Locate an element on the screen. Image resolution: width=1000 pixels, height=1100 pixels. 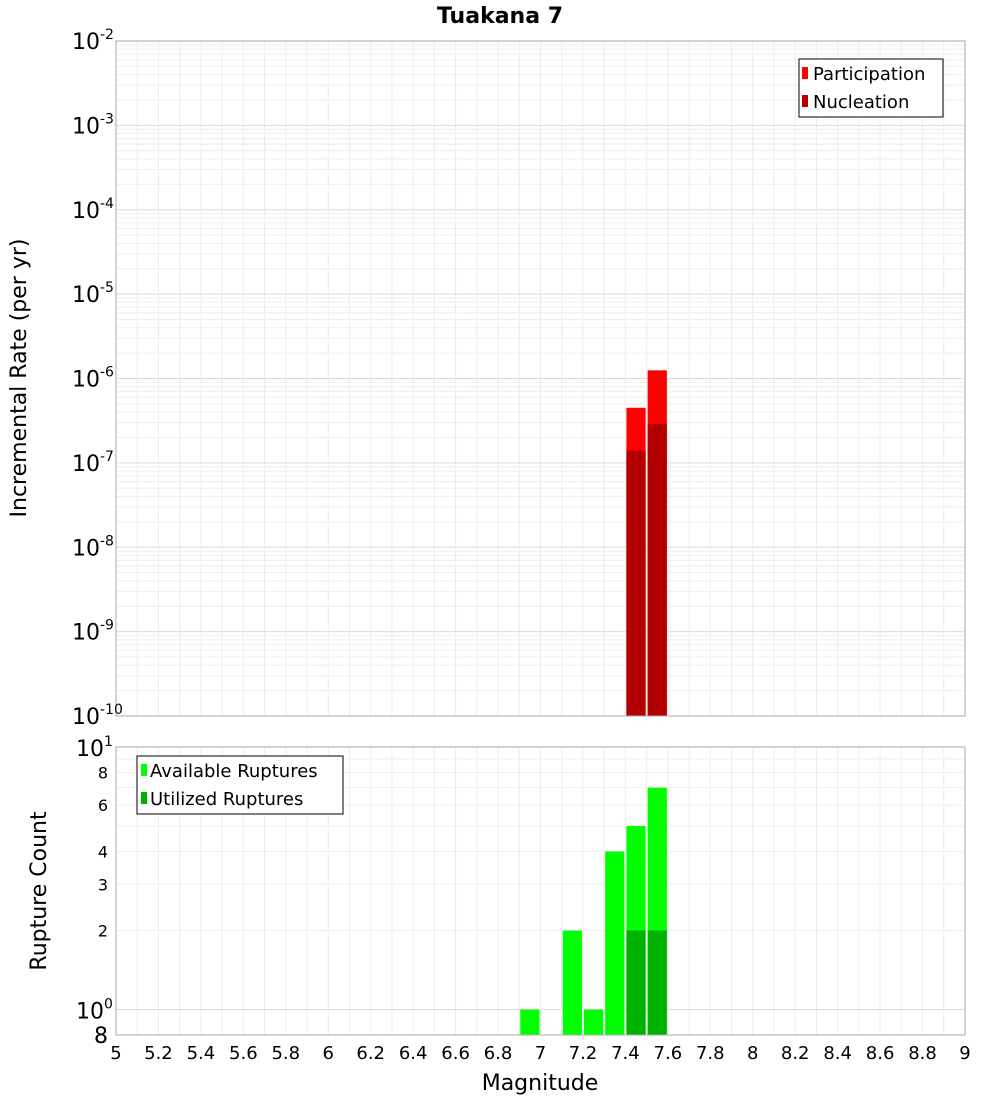
x-tick-label: 6.6 is located at coordinates (455, 1053).